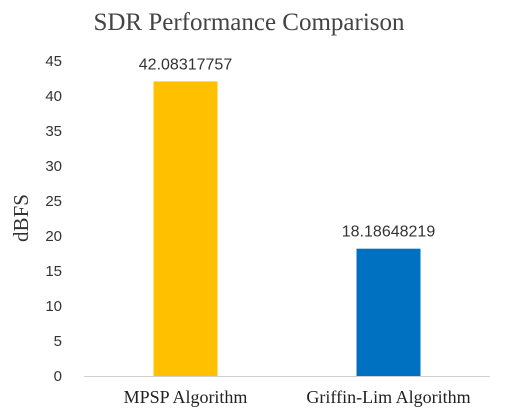  I want to click on y-tick-label: 25, so click(53, 201).